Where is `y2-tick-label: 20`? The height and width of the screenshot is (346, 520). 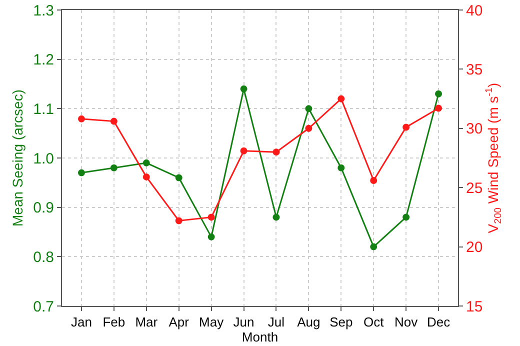
y2-tick-label: 20 is located at coordinates (474, 247).